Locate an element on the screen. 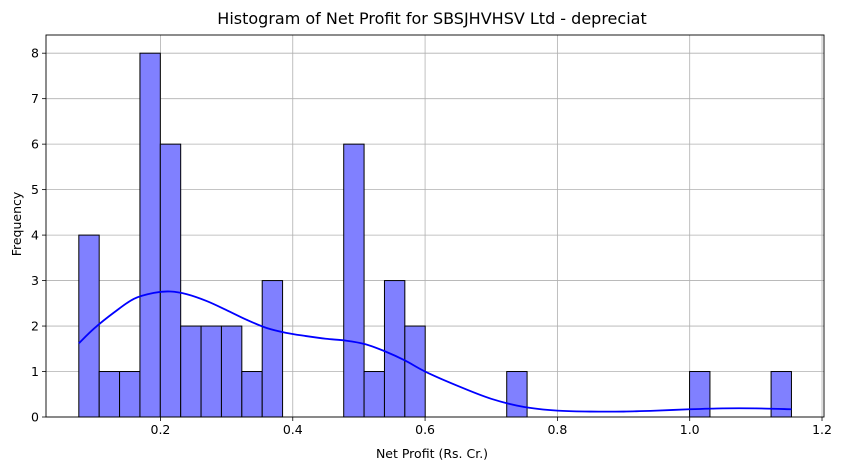 The height and width of the screenshot is (470, 841). x-tick-label: 0.8 is located at coordinates (557, 429).